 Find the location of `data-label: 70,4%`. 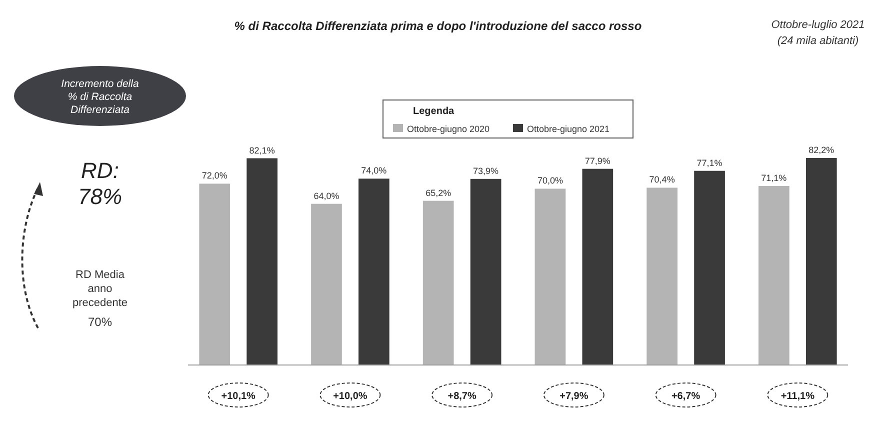

data-label: 70,4% is located at coordinates (662, 179).